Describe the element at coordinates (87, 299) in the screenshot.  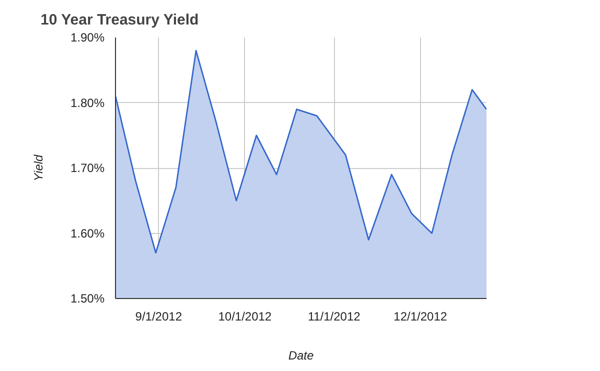
I see `y-tick-label: 1.50%` at that location.